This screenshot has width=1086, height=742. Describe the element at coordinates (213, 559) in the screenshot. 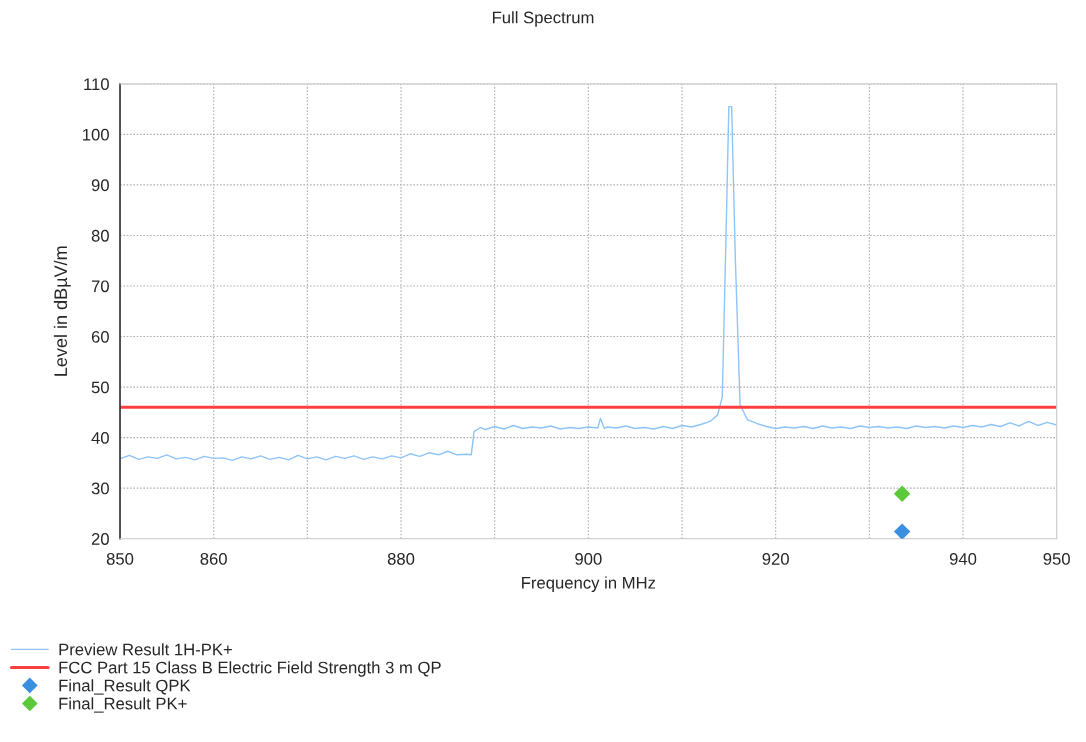

I see `x-tick-label: 860` at that location.